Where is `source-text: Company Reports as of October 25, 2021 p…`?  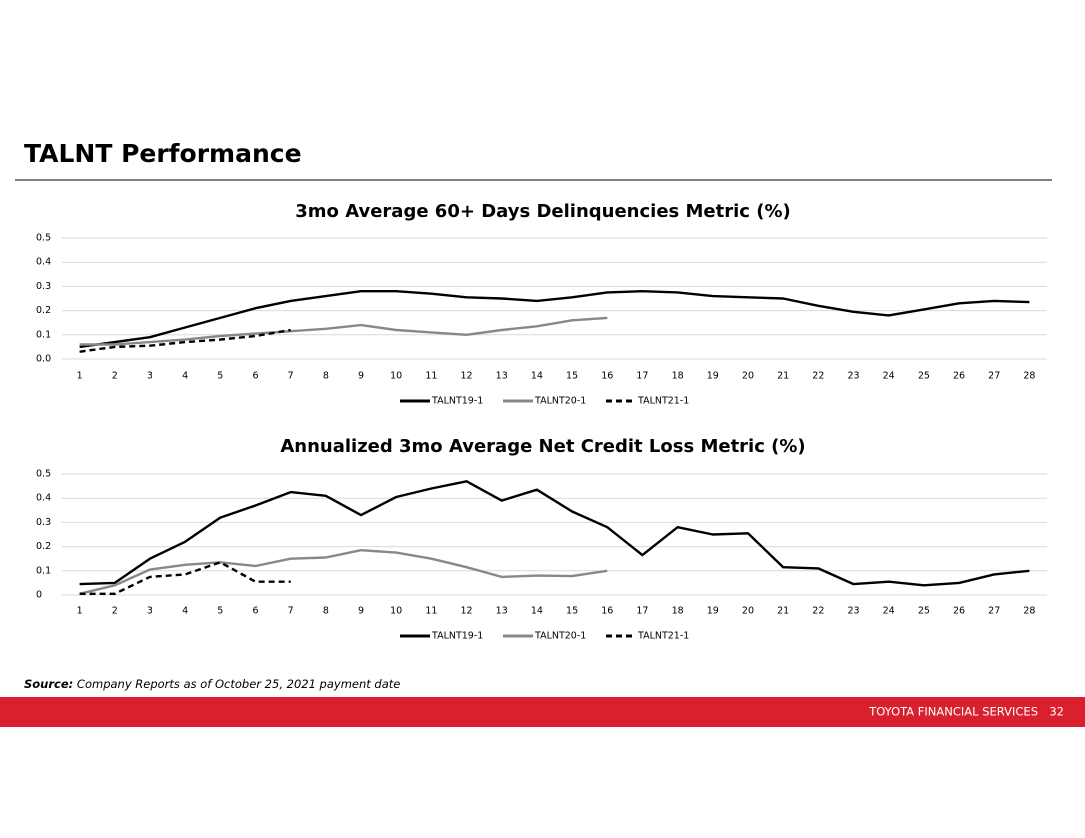
source-text: Company Reports as of October 25, 2021 p… is located at coordinates (236, 684).